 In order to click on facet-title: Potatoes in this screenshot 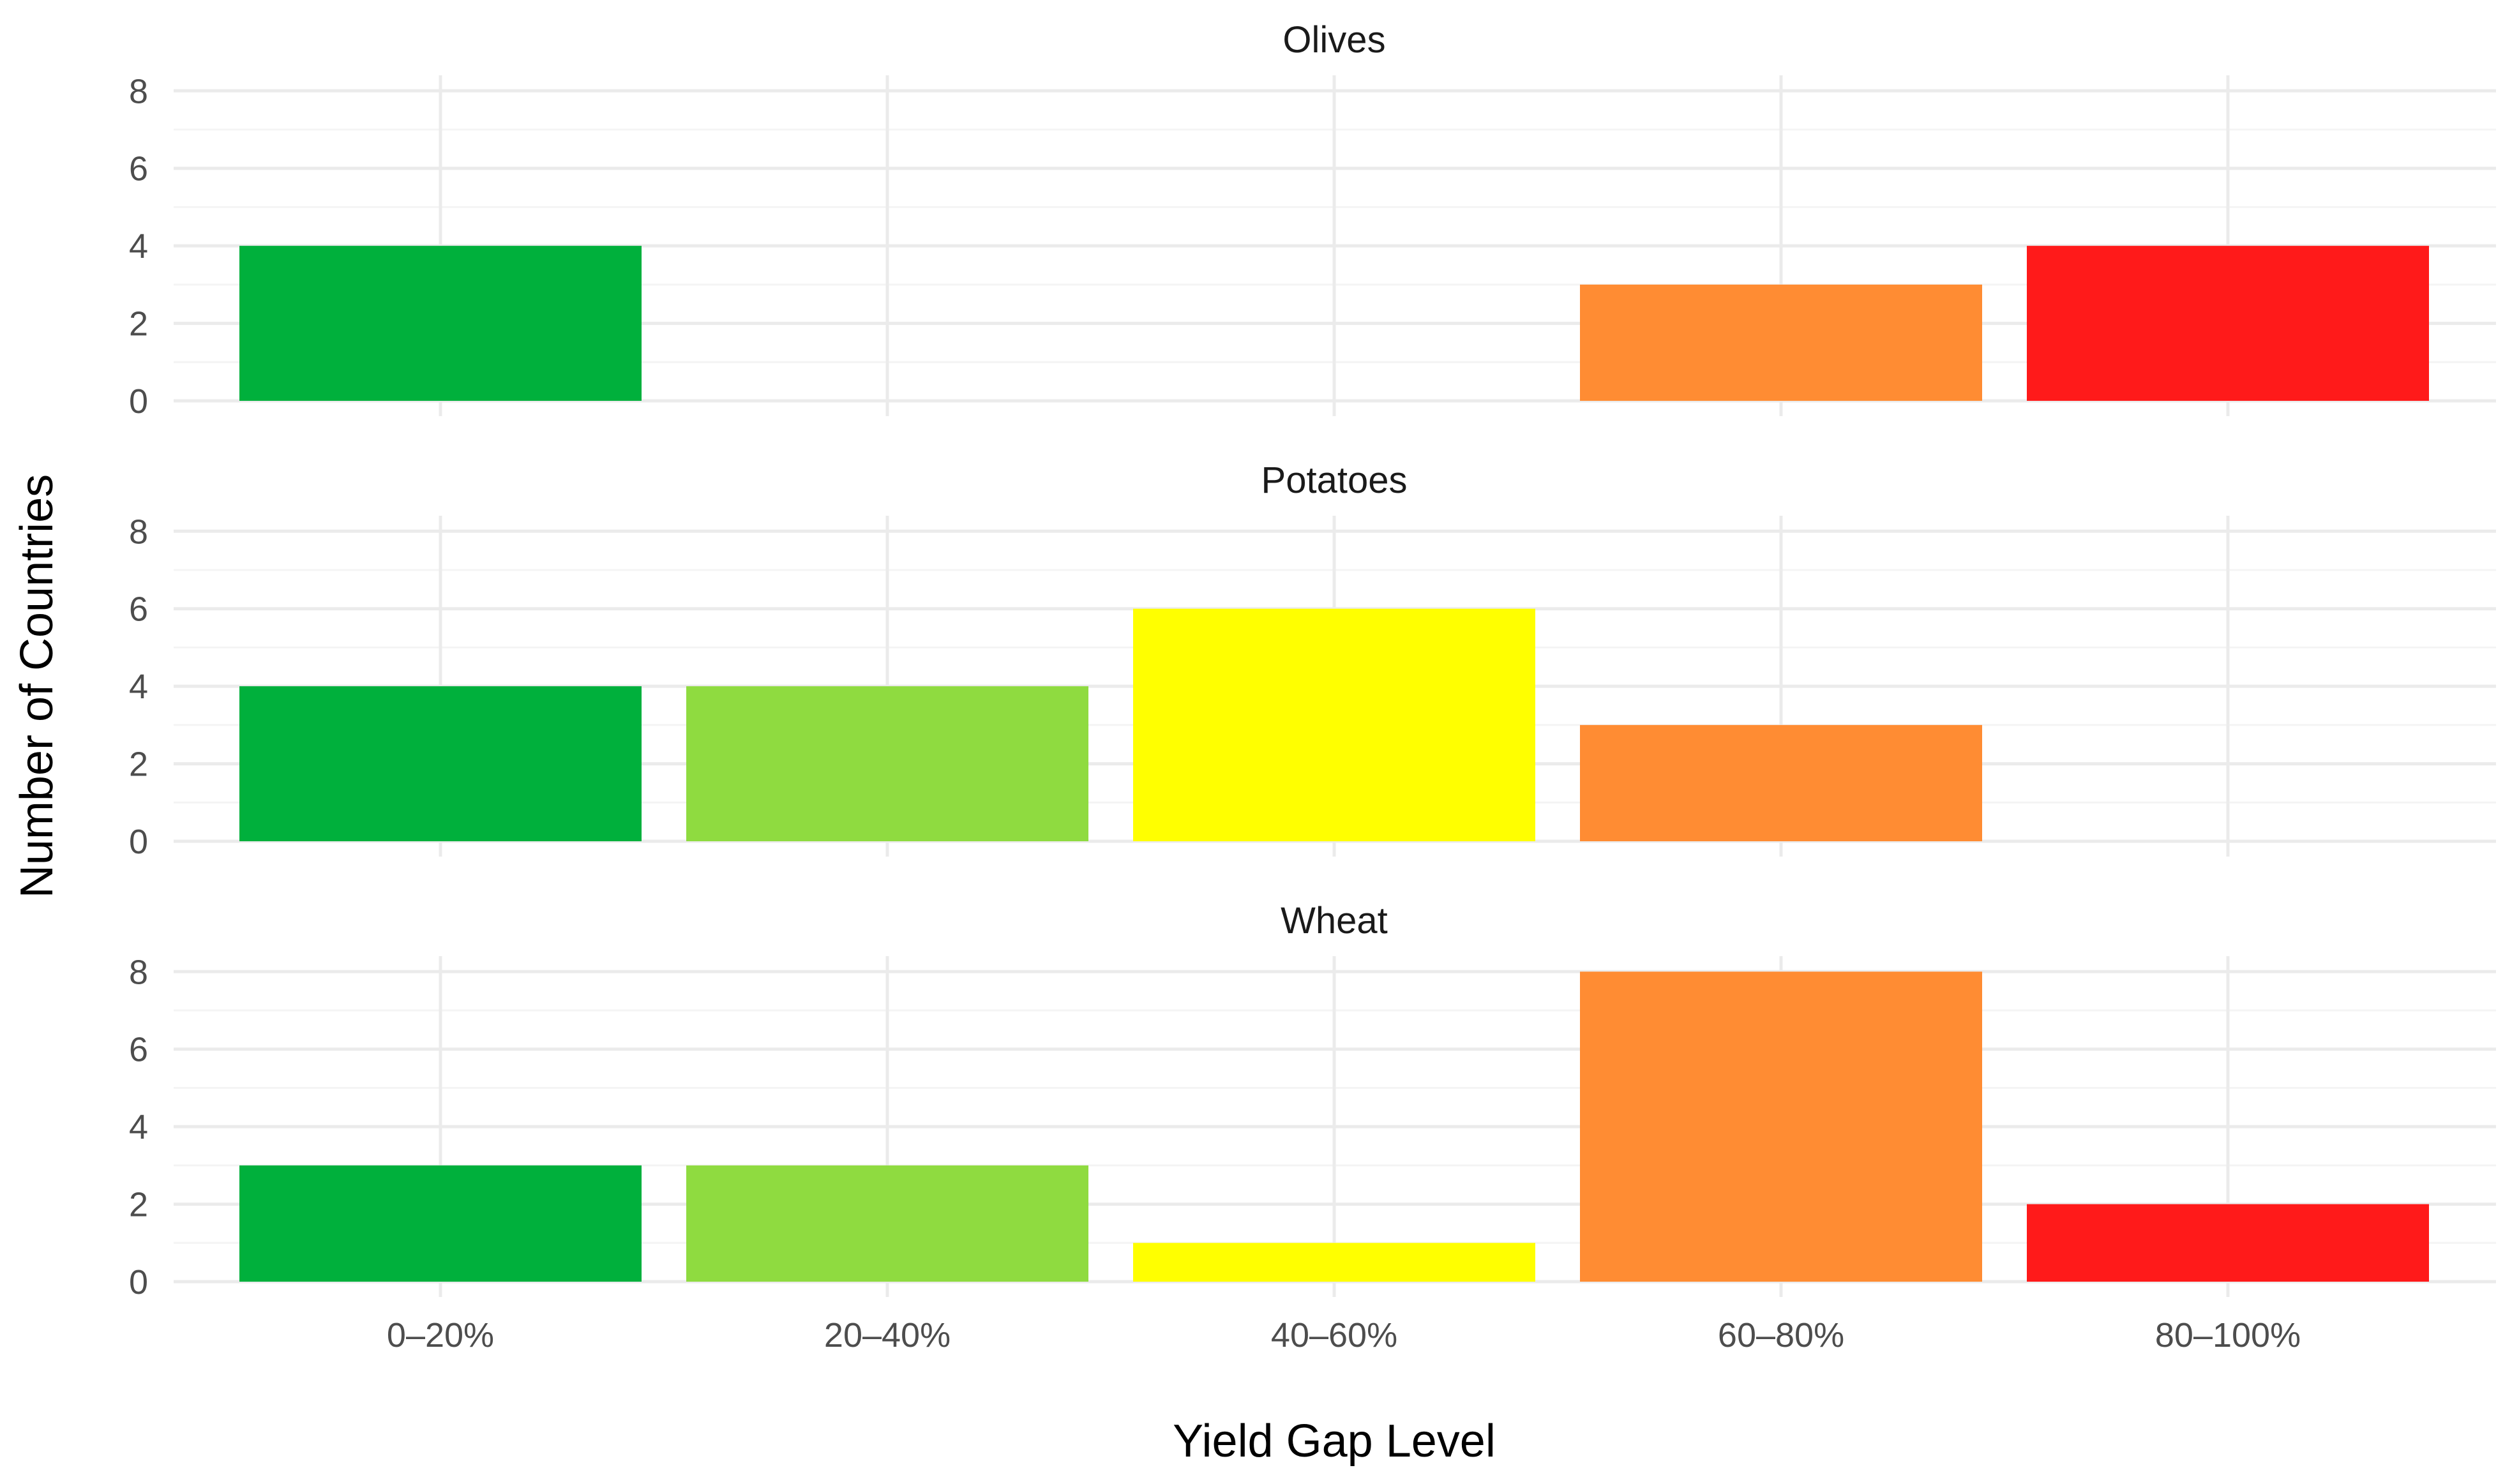, I will do `click(1334, 480)`.